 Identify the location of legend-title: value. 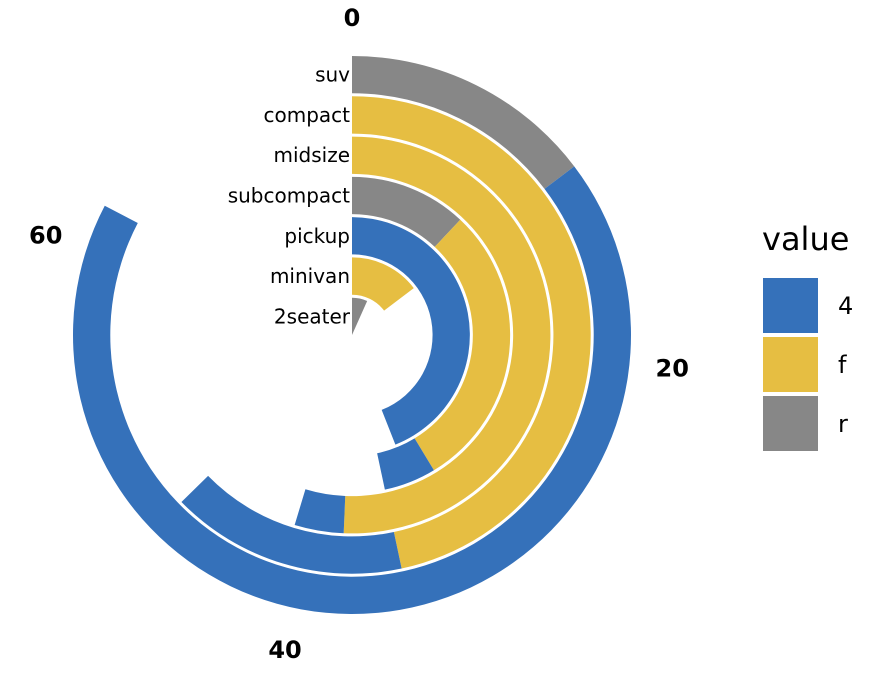
(805, 239).